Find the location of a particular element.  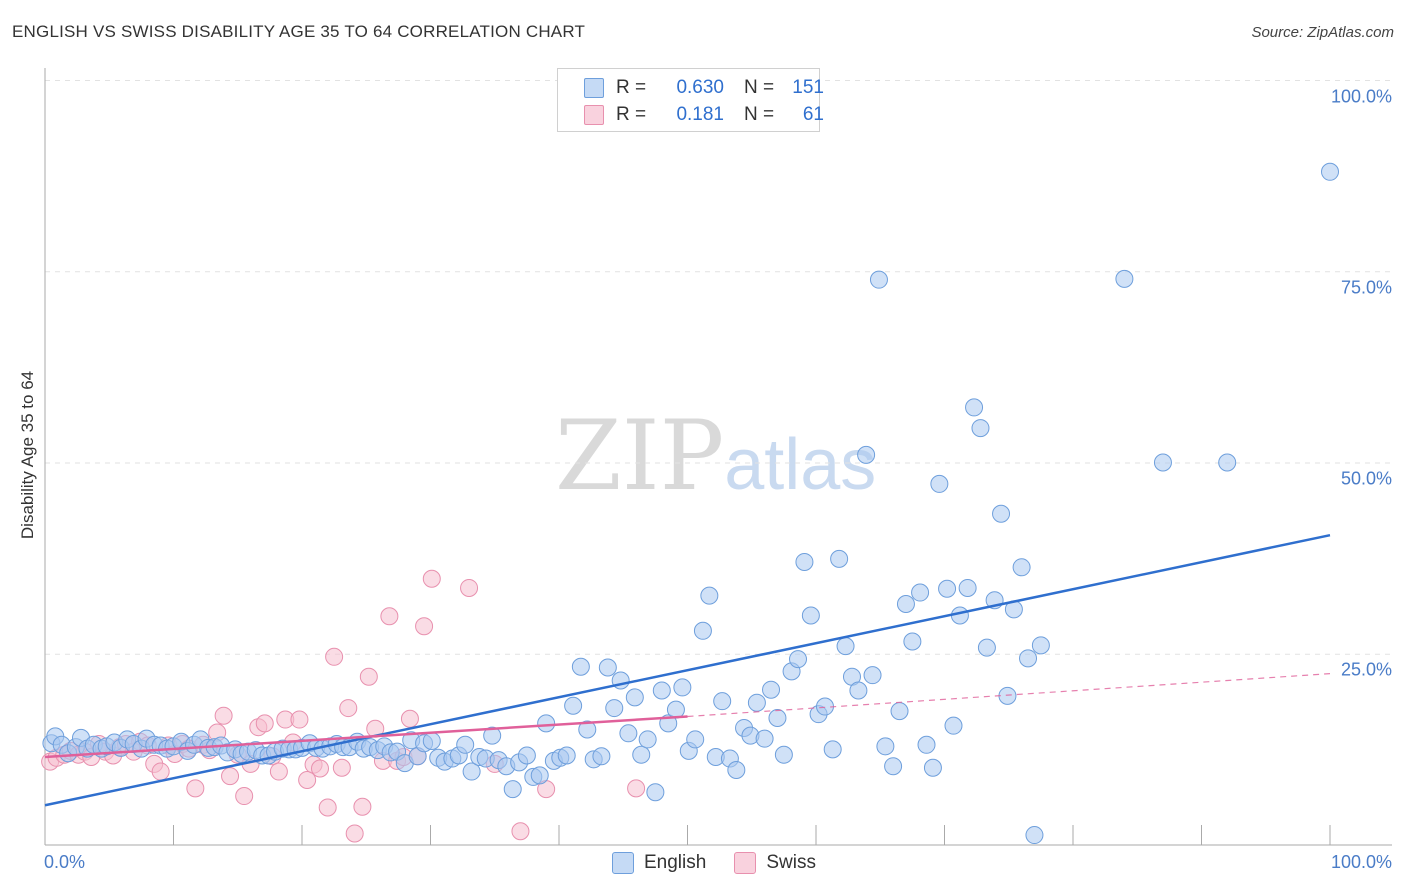

watermark: ZIPatlas is located at coordinates (715, 456).